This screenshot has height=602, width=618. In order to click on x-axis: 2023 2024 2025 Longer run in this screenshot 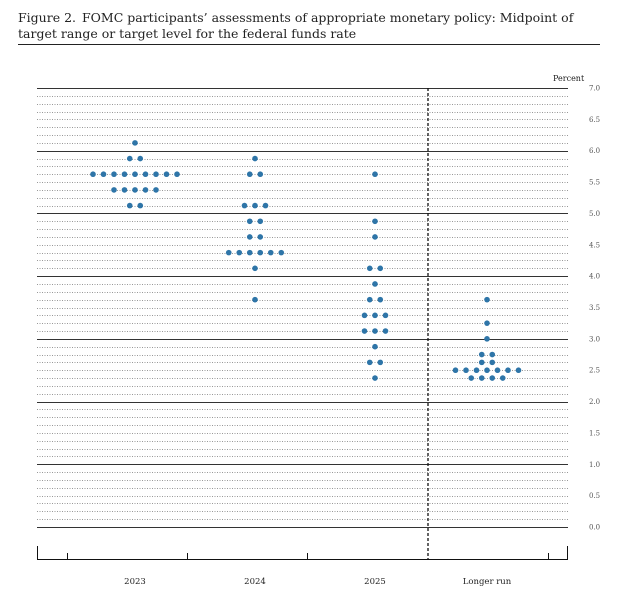, I will do `click(302, 566)`.